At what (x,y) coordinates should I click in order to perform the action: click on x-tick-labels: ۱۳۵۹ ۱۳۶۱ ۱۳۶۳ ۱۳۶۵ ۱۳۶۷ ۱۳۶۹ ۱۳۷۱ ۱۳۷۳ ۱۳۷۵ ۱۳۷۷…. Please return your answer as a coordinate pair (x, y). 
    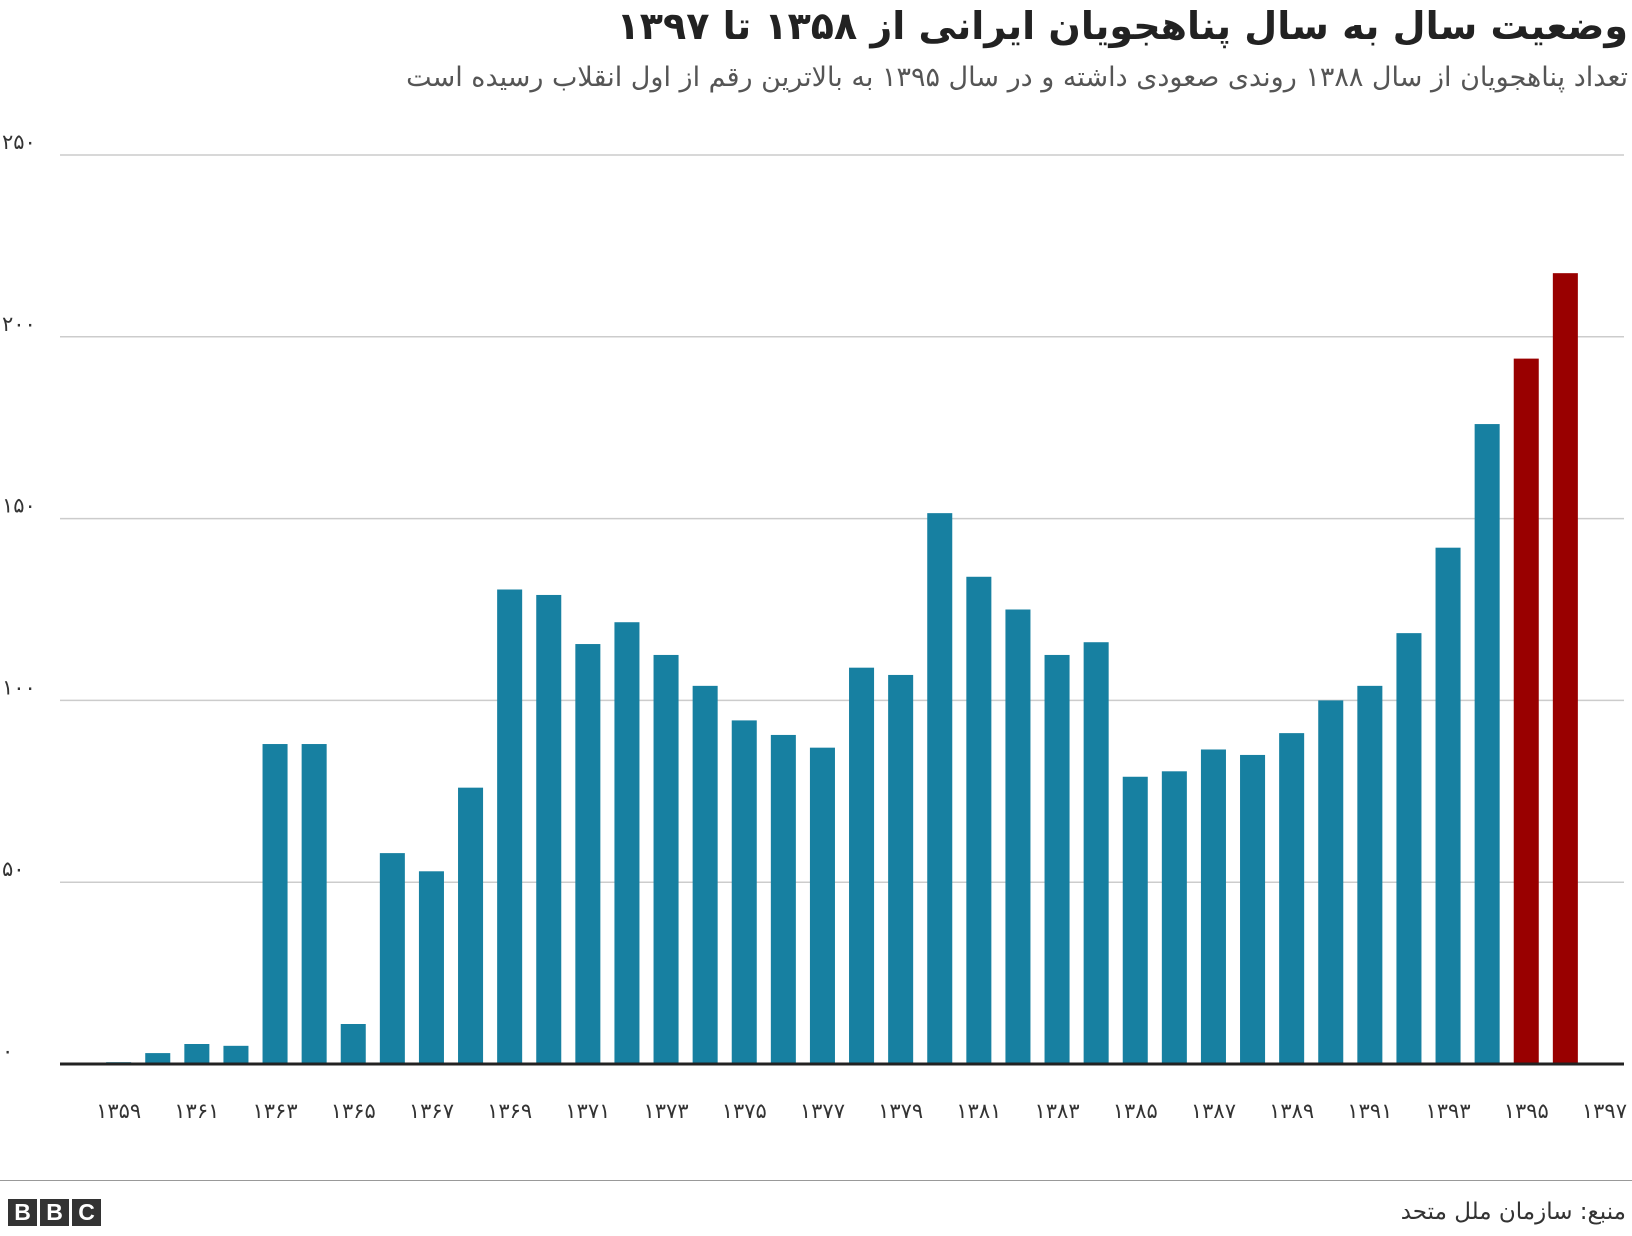
    Looking at the image, I should click on (861, 1111).